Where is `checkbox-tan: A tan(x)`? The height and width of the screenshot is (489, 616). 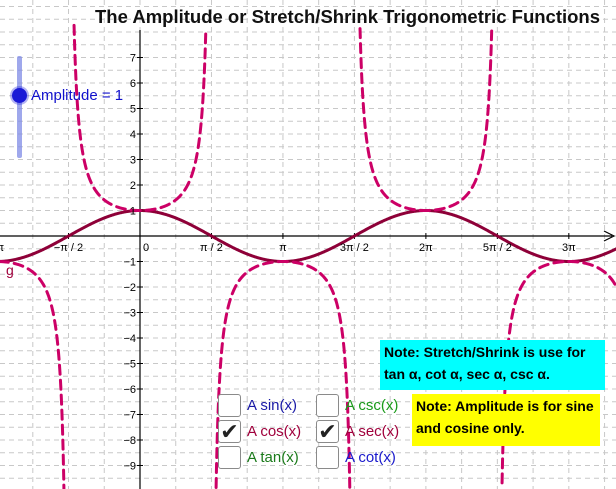 checkbox-tan: A tan(x) is located at coordinates (258, 457).